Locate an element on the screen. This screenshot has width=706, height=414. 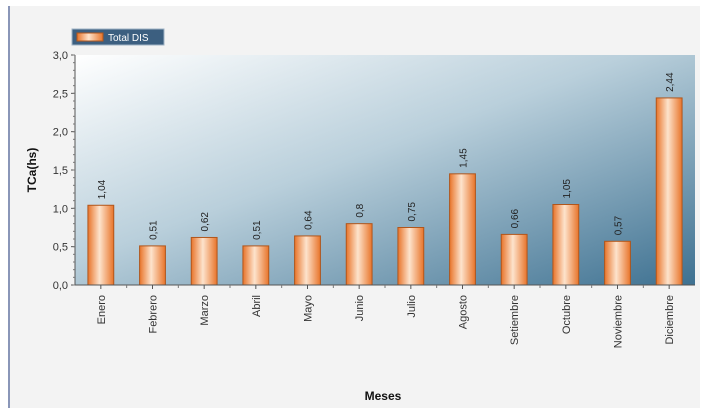
data-label: 0,62 is located at coordinates (205, 222).